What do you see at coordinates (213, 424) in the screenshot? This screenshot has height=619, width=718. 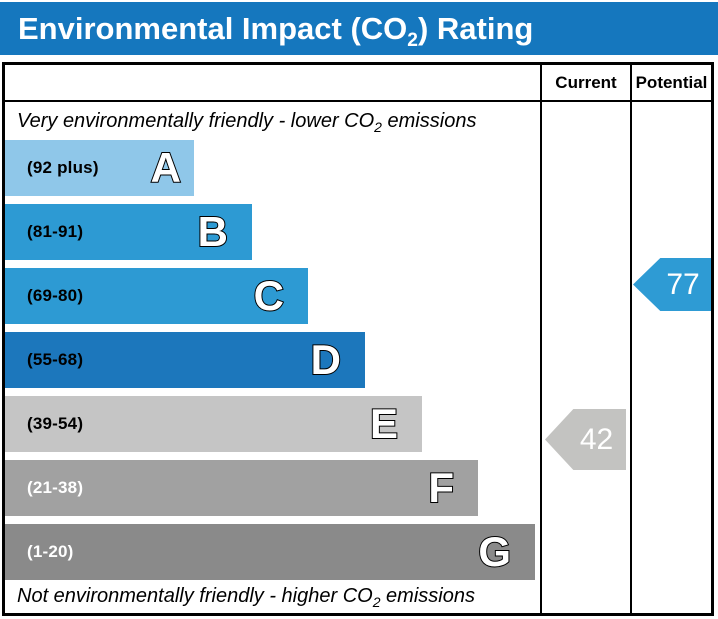 I see `band-e: (39-54) E` at bounding box center [213, 424].